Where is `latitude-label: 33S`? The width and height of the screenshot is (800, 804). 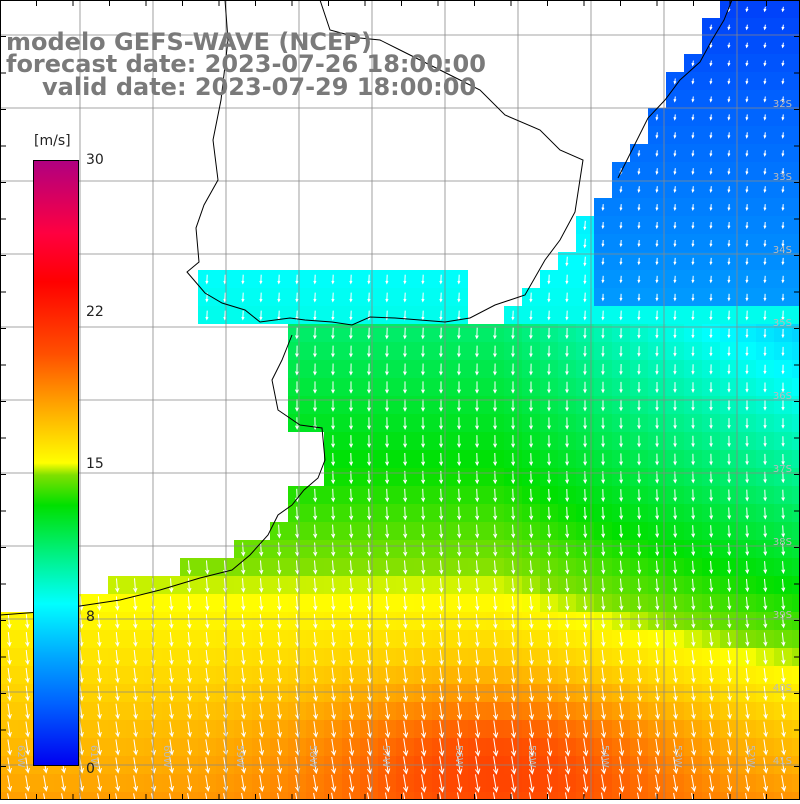
latitude-label: 33S is located at coordinates (782, 177).